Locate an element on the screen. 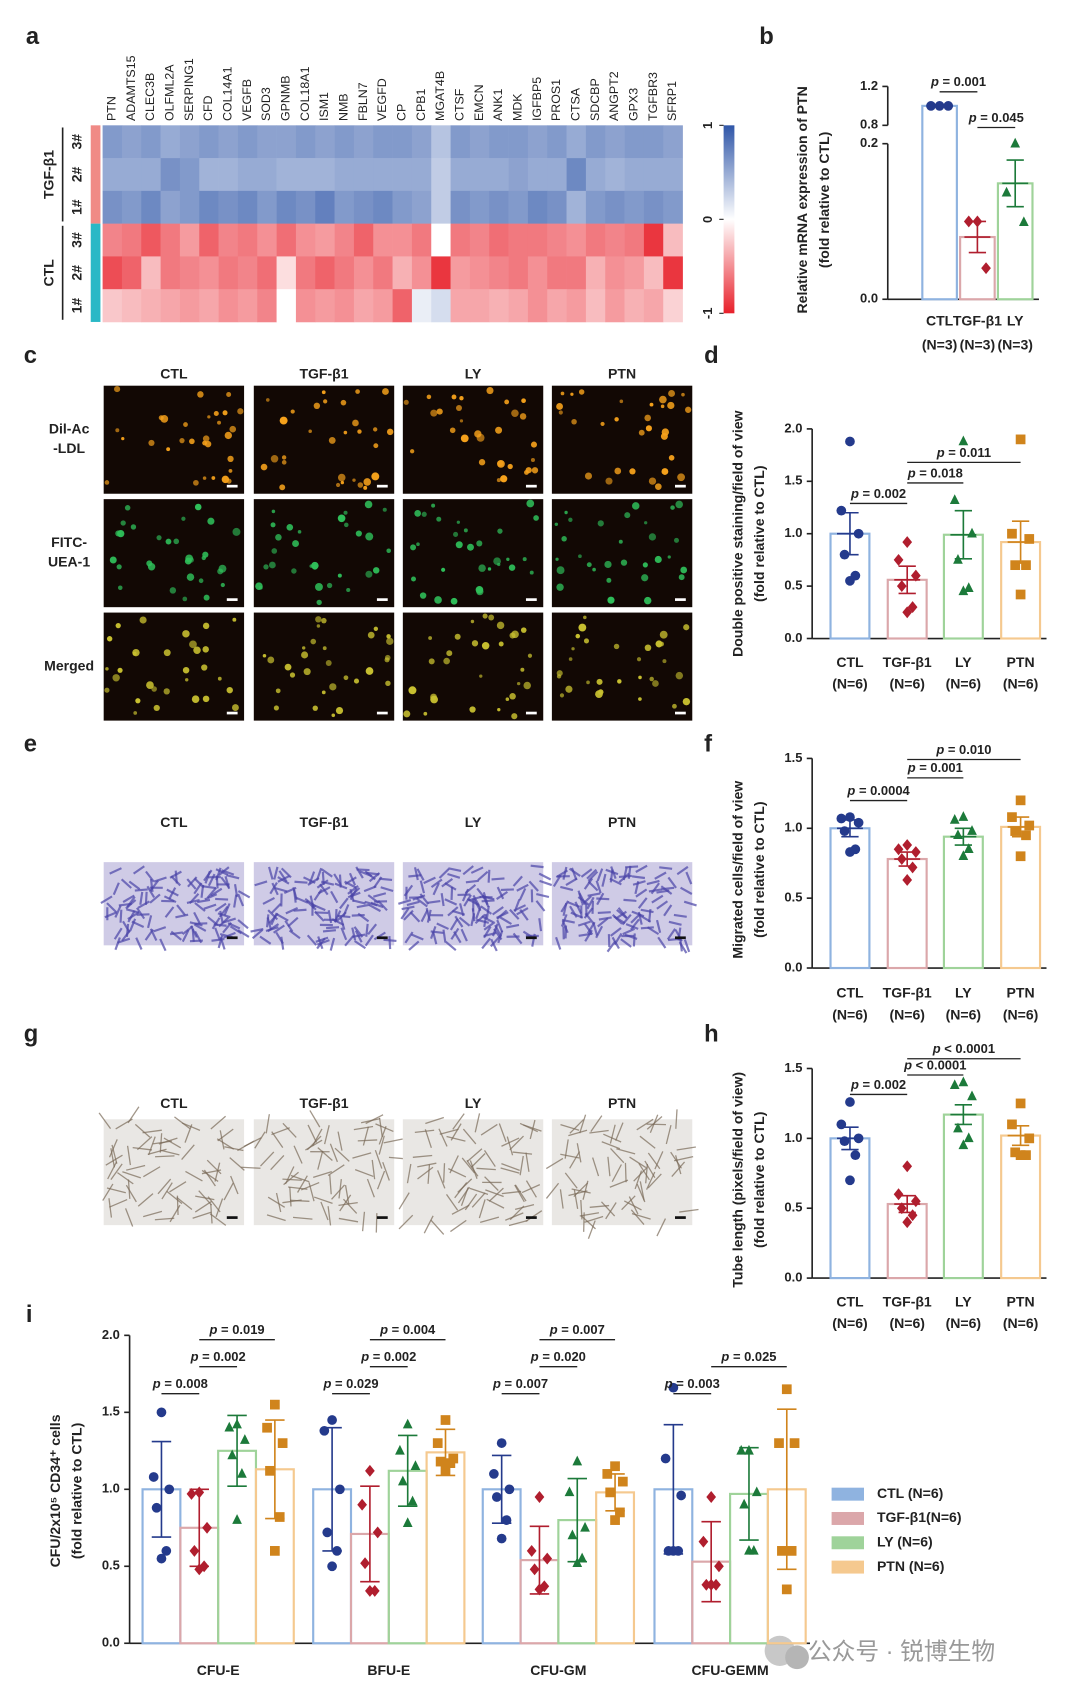 The image size is (1080, 1707). y-axis-label: (fold relative to CTL) is located at coordinates (76, 1491).